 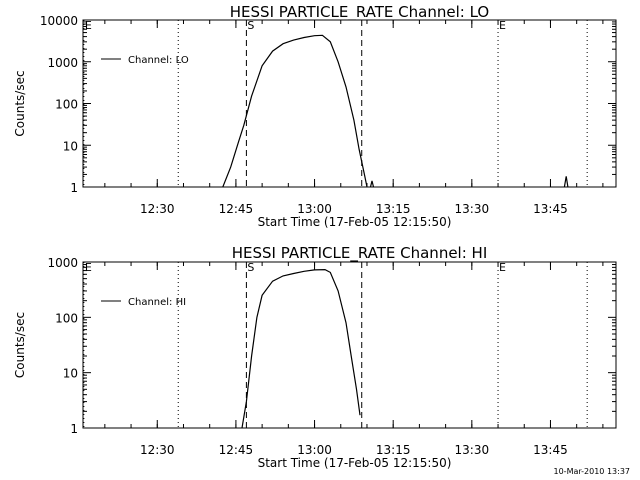 What do you see at coordinates (592, 471) in the screenshot?
I see `footer-timestamp: 10-Mar-2010 13:37` at bounding box center [592, 471].